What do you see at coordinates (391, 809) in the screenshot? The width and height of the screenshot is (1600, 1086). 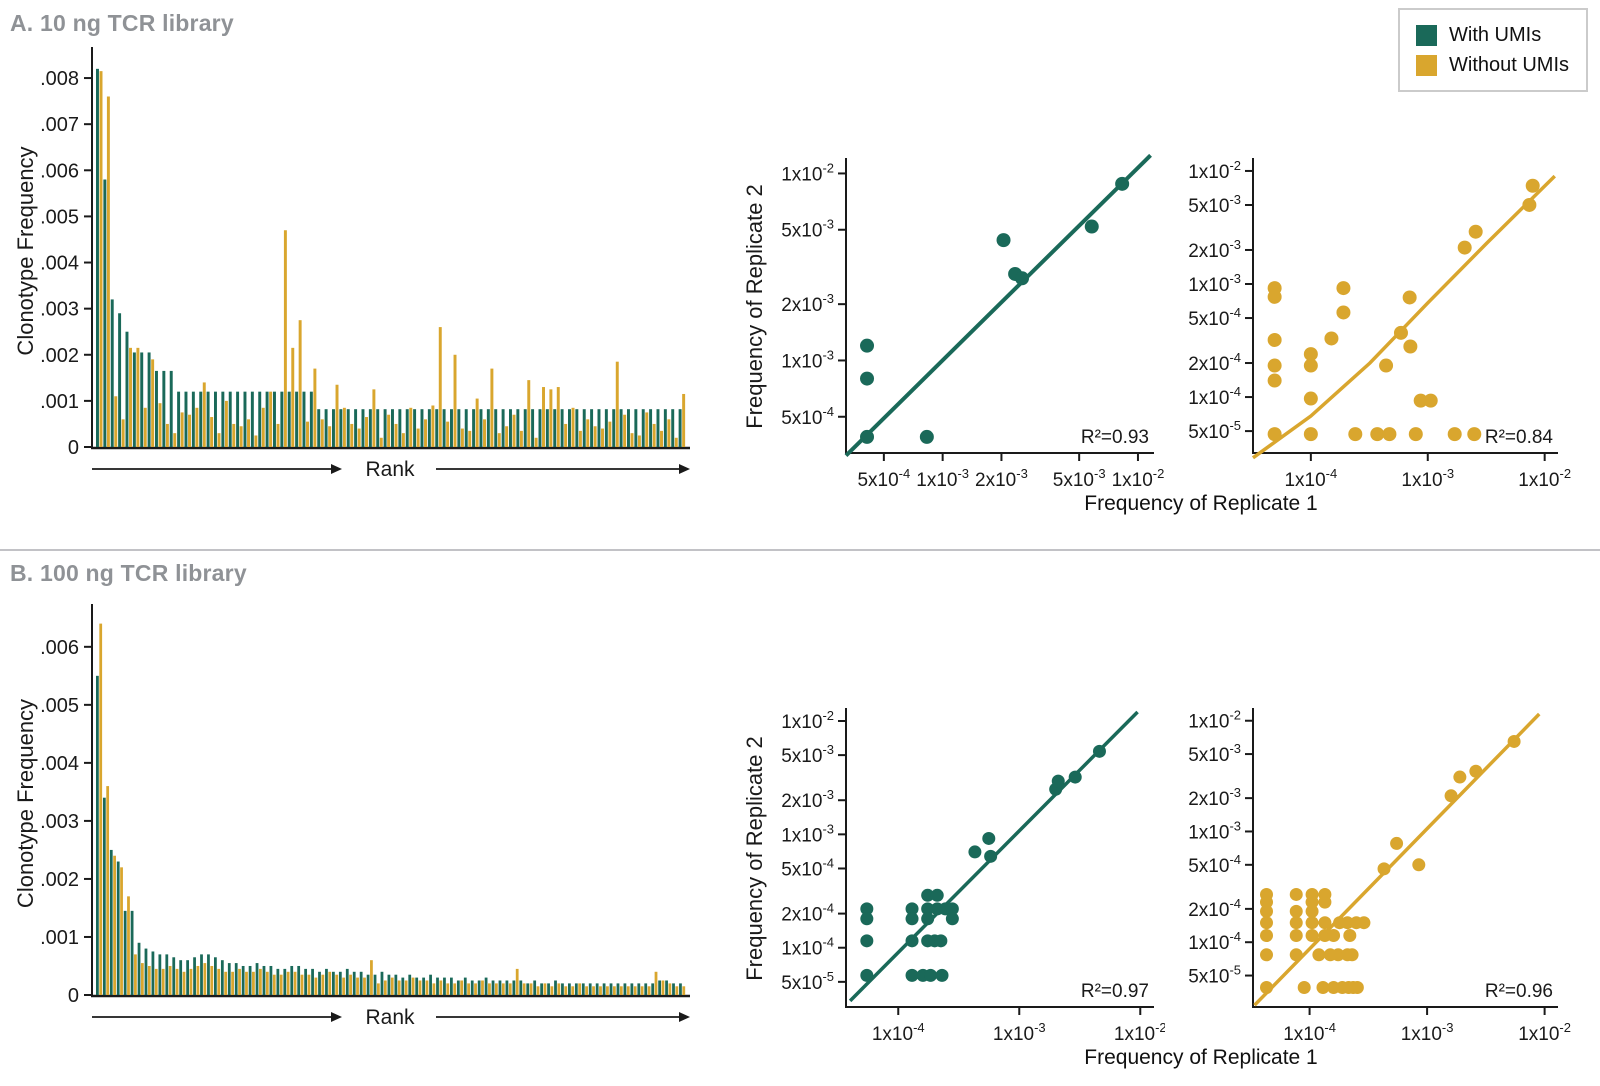 I see `bars` at bounding box center [391, 809].